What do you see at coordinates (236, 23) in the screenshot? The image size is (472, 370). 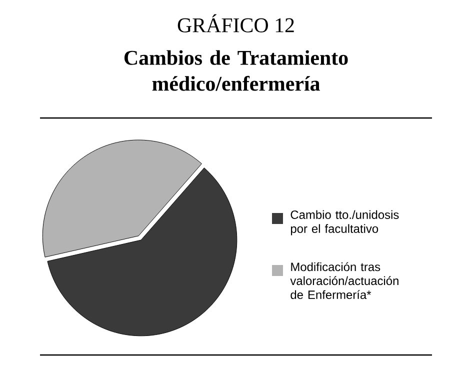 I see `text: GRÁFICO 12` at bounding box center [236, 23].